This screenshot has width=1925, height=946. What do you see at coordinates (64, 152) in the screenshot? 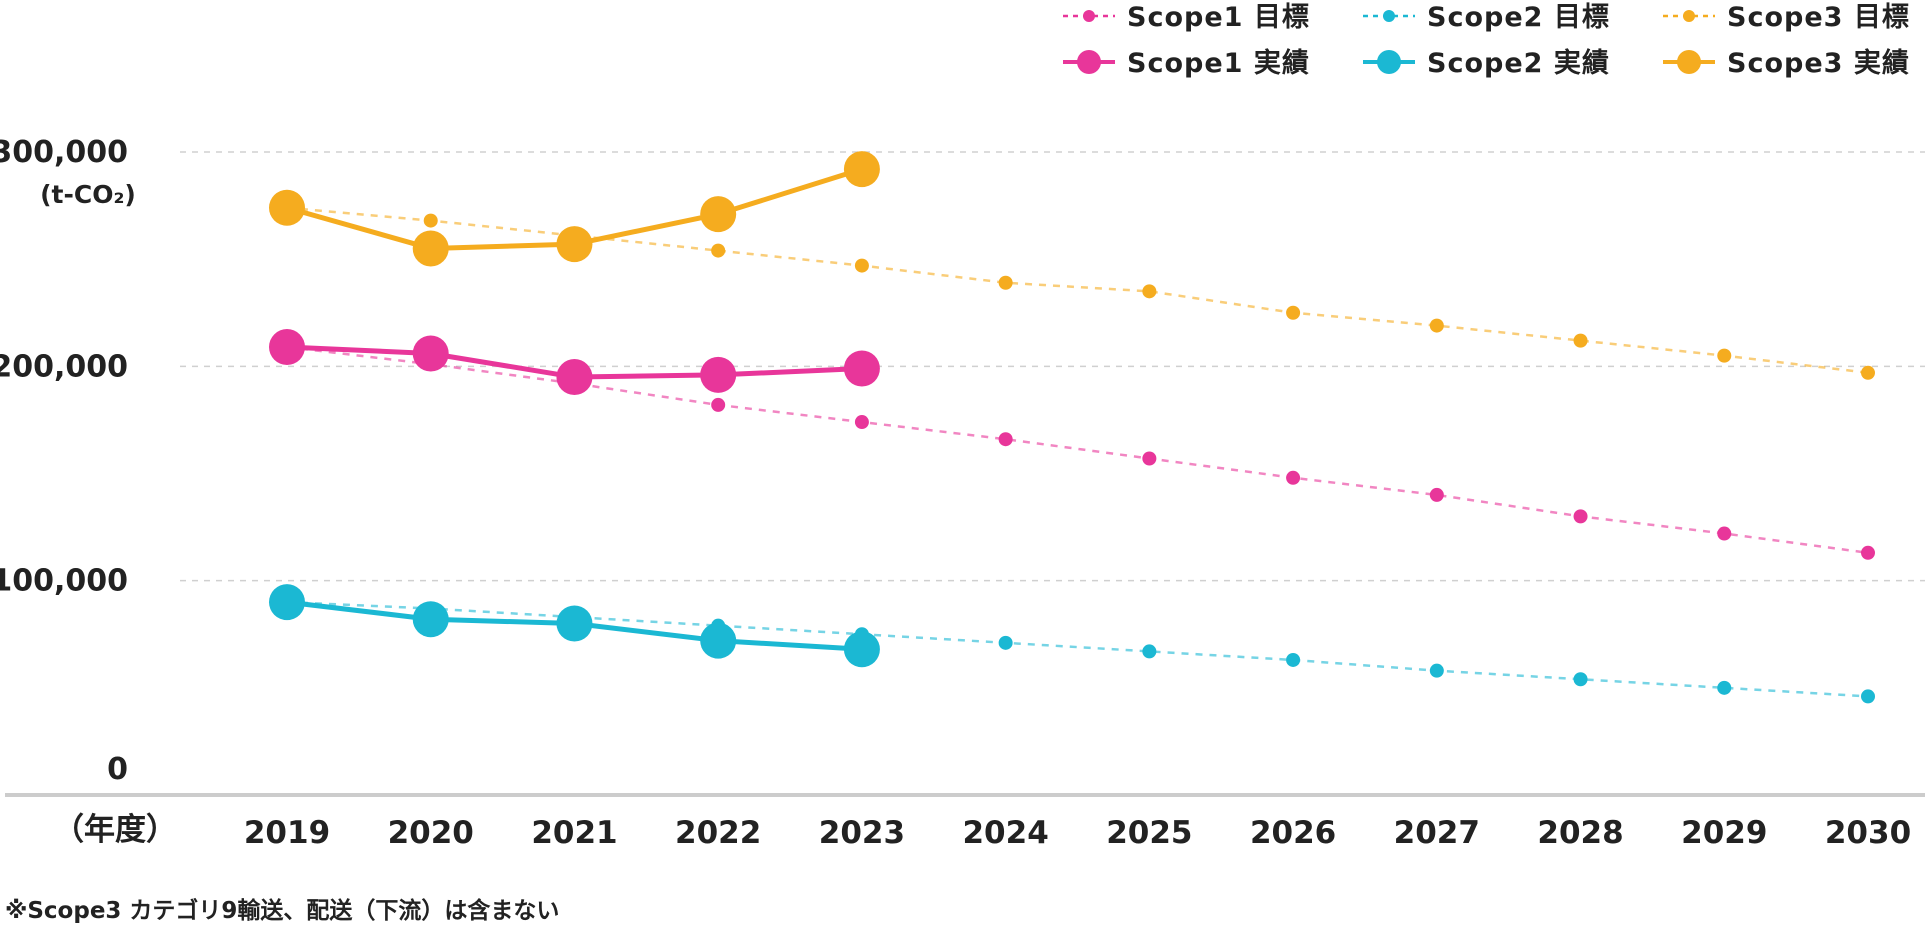
I see `y-tick-label: 300,000` at bounding box center [64, 152].